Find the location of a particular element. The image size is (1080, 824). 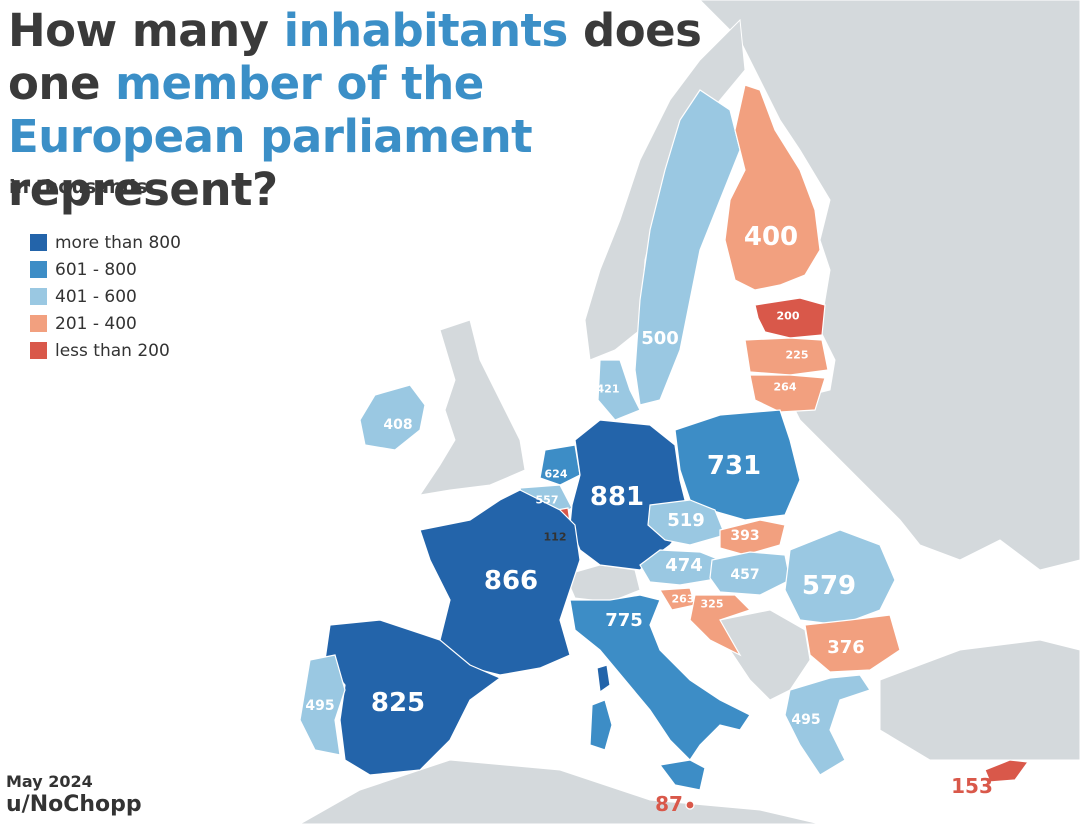

legend-item: 601 - 800 is located at coordinates (105, 269).